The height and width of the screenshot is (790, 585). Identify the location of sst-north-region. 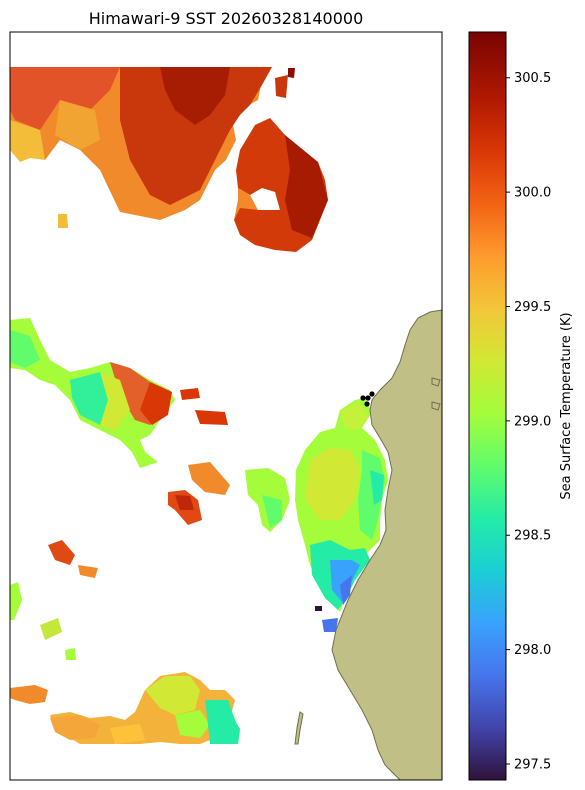
(152, 147).